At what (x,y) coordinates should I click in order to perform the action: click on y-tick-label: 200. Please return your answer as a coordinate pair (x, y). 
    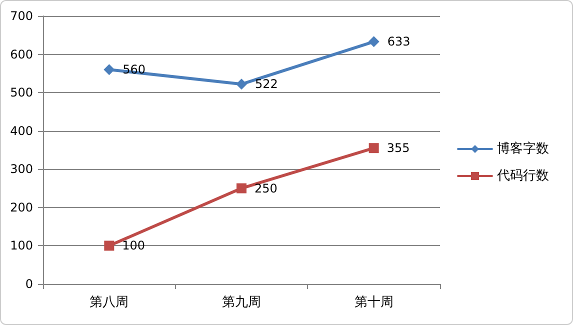
    Looking at the image, I should click on (21, 207).